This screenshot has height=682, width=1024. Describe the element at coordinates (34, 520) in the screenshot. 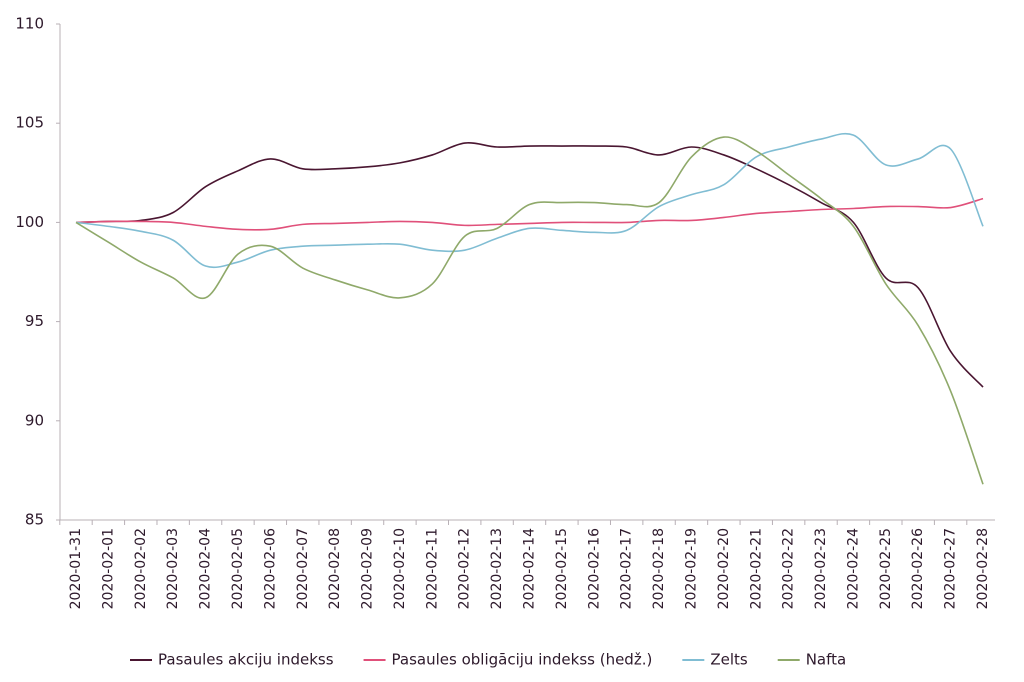

I see `y-tick-label: 85` at that location.